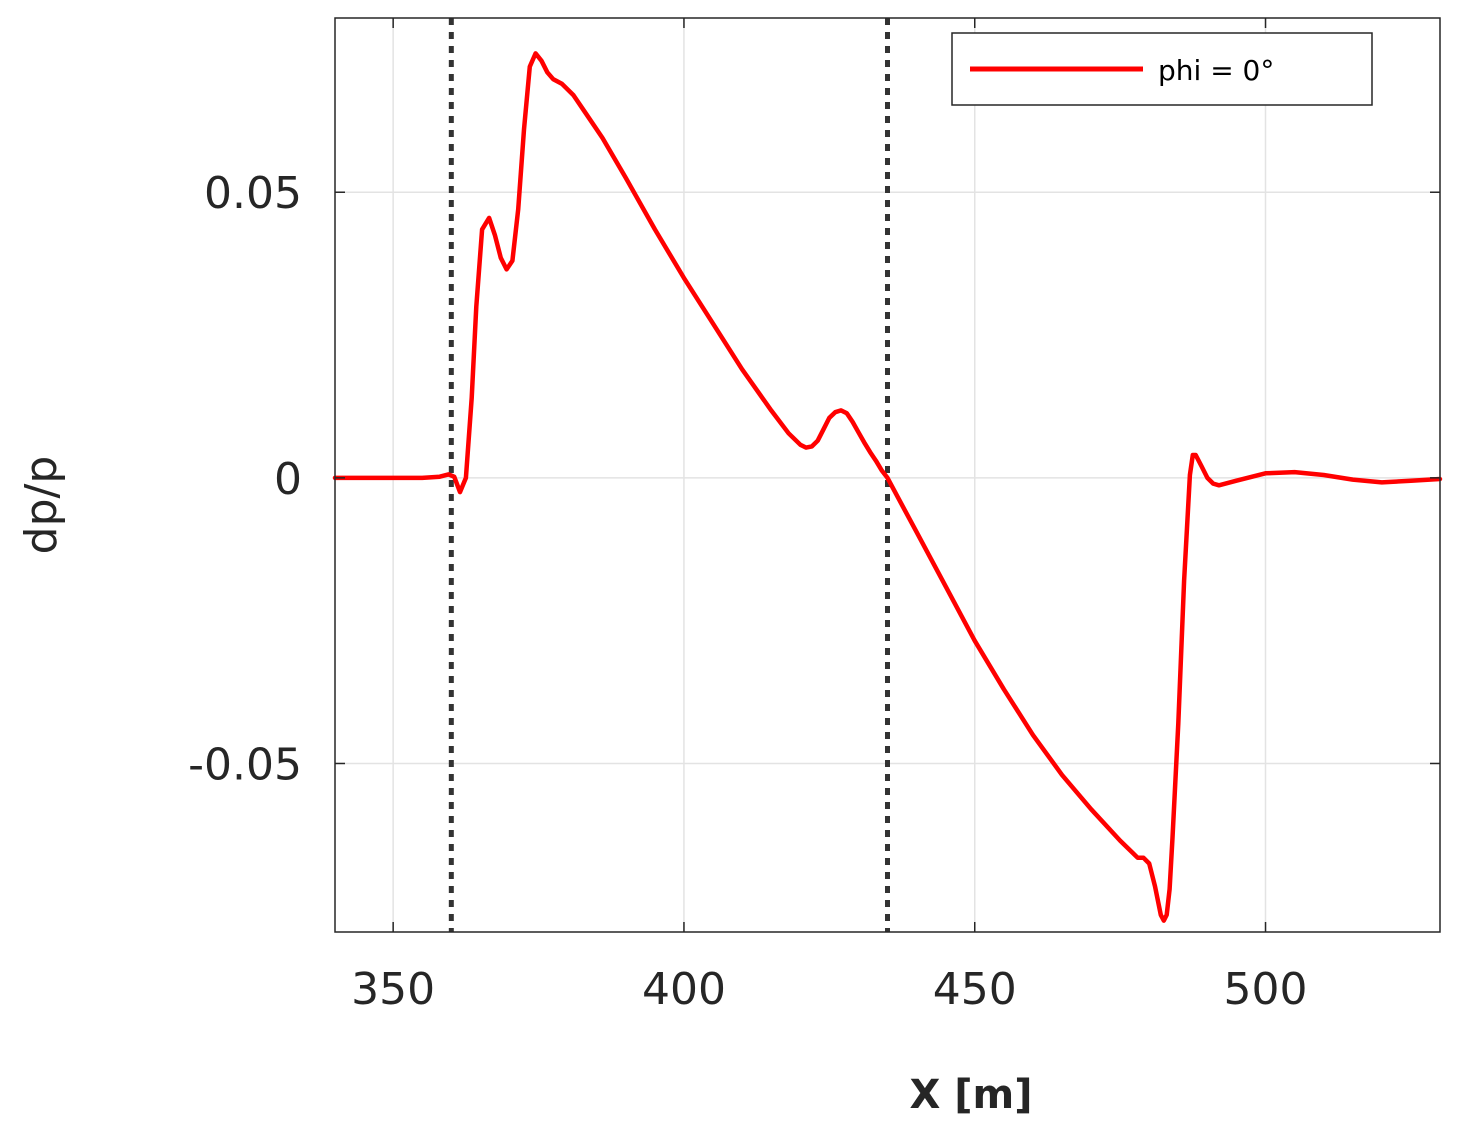 The width and height of the screenshot is (1462, 1135). I want to click on x-tick-label: 500, so click(1266, 989).